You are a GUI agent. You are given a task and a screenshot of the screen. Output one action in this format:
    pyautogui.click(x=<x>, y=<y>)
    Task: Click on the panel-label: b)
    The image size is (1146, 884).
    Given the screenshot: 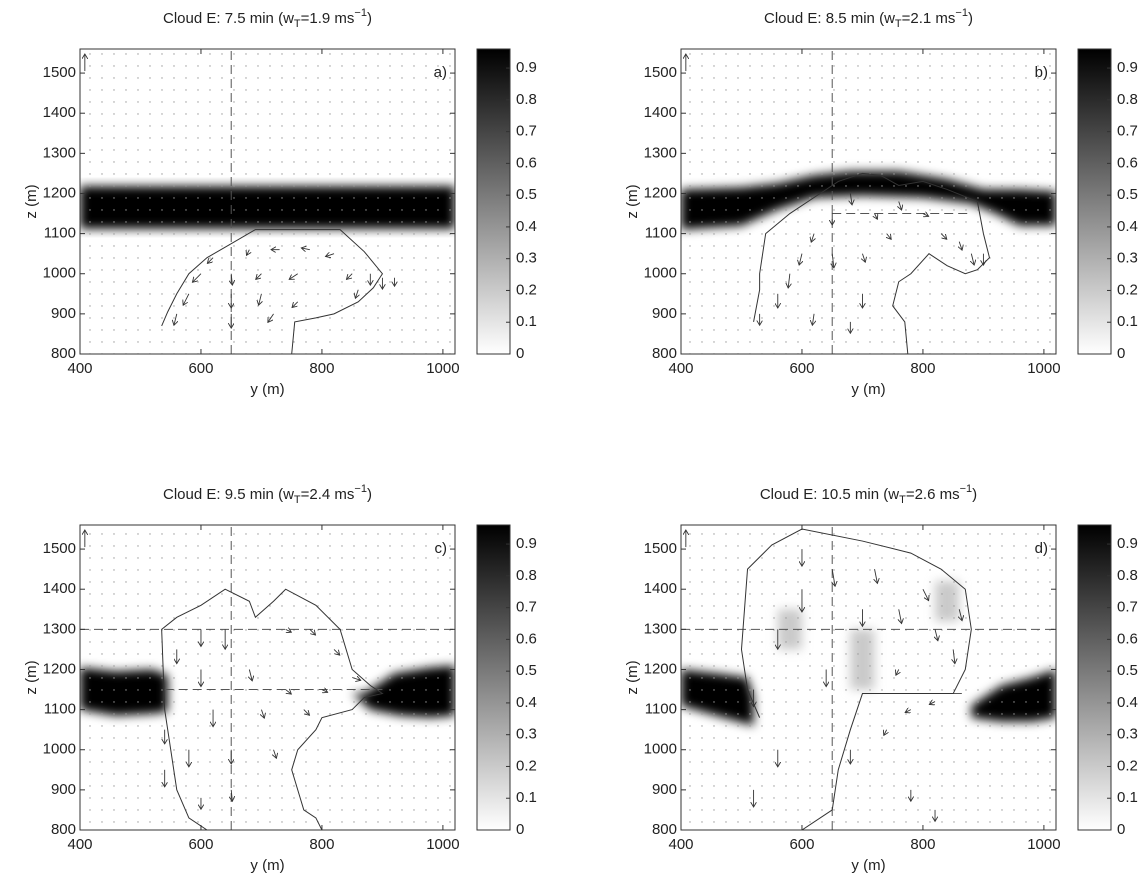 What is the action you would take?
    pyautogui.click(x=1041, y=72)
    